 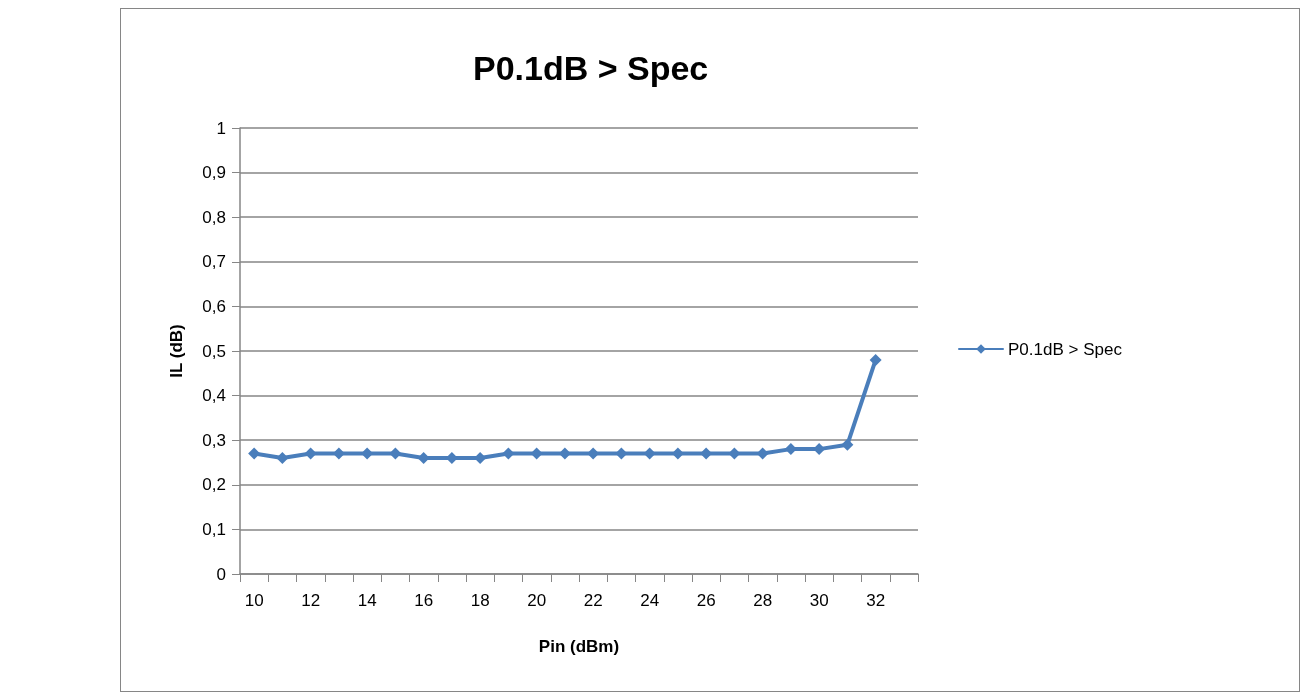 I want to click on x-tick-label: 30, so click(x=819, y=600).